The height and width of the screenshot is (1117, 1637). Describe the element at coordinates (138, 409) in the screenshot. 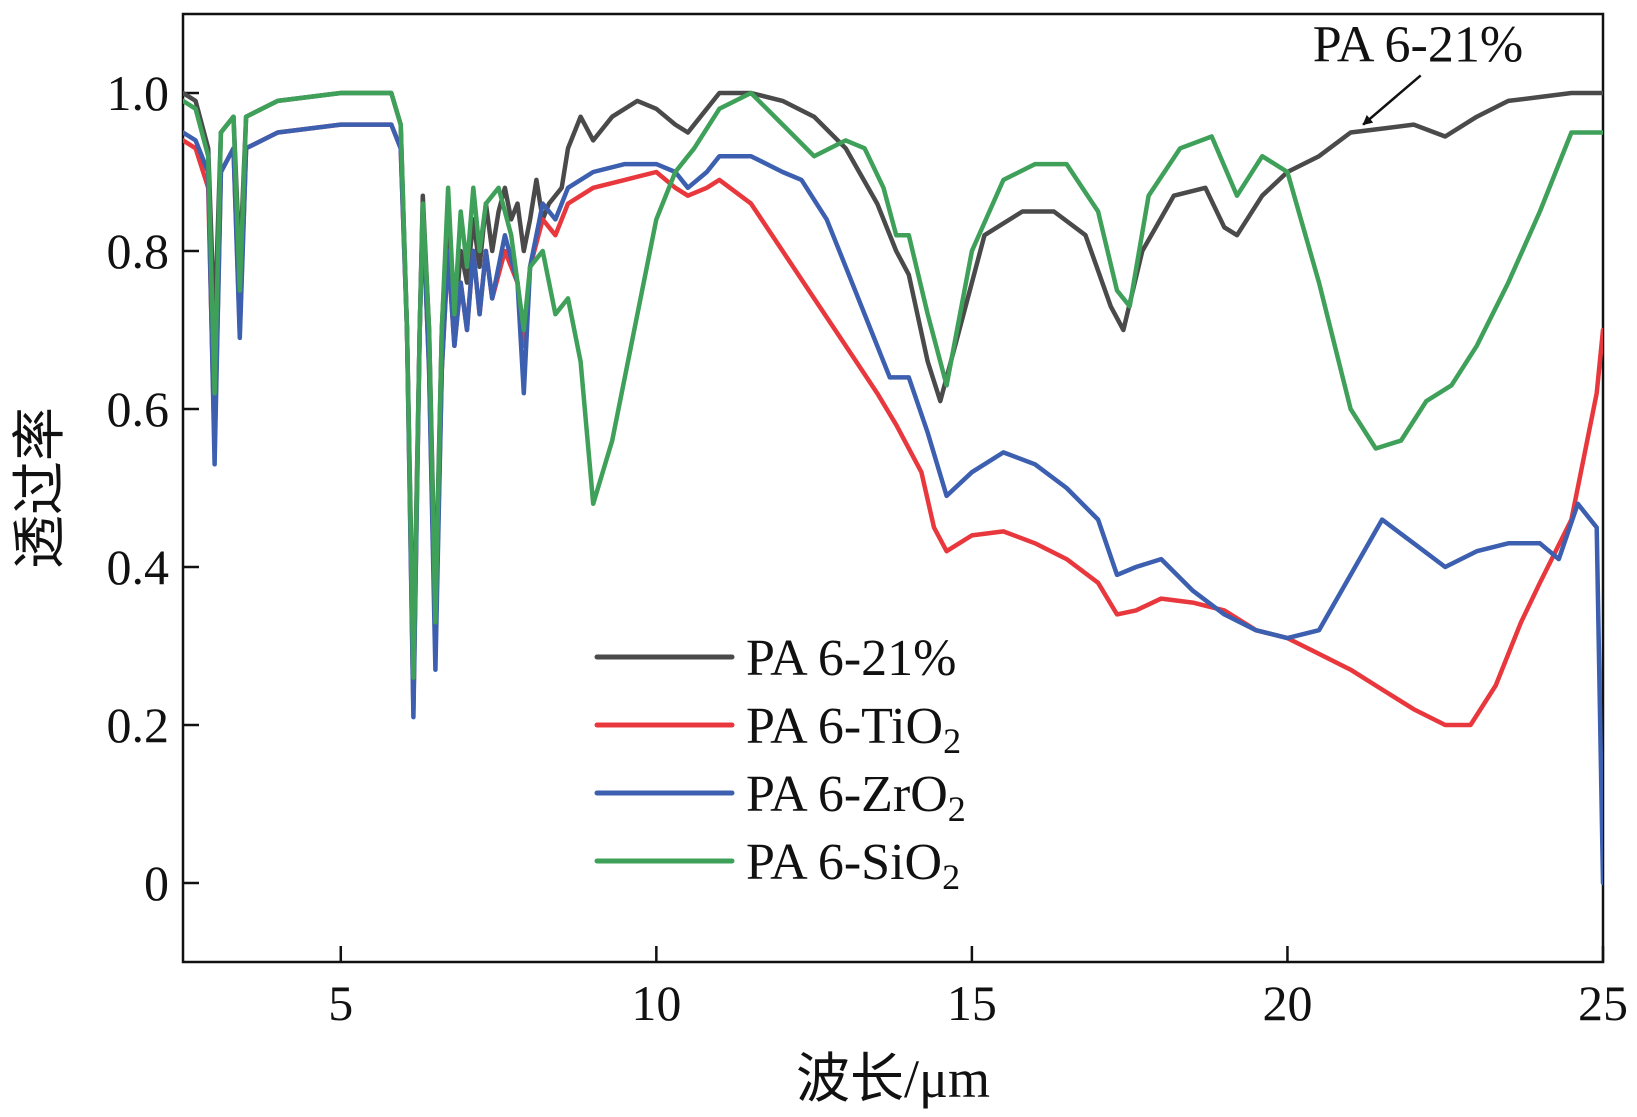

I see `y-tick-label: 0.6` at that location.